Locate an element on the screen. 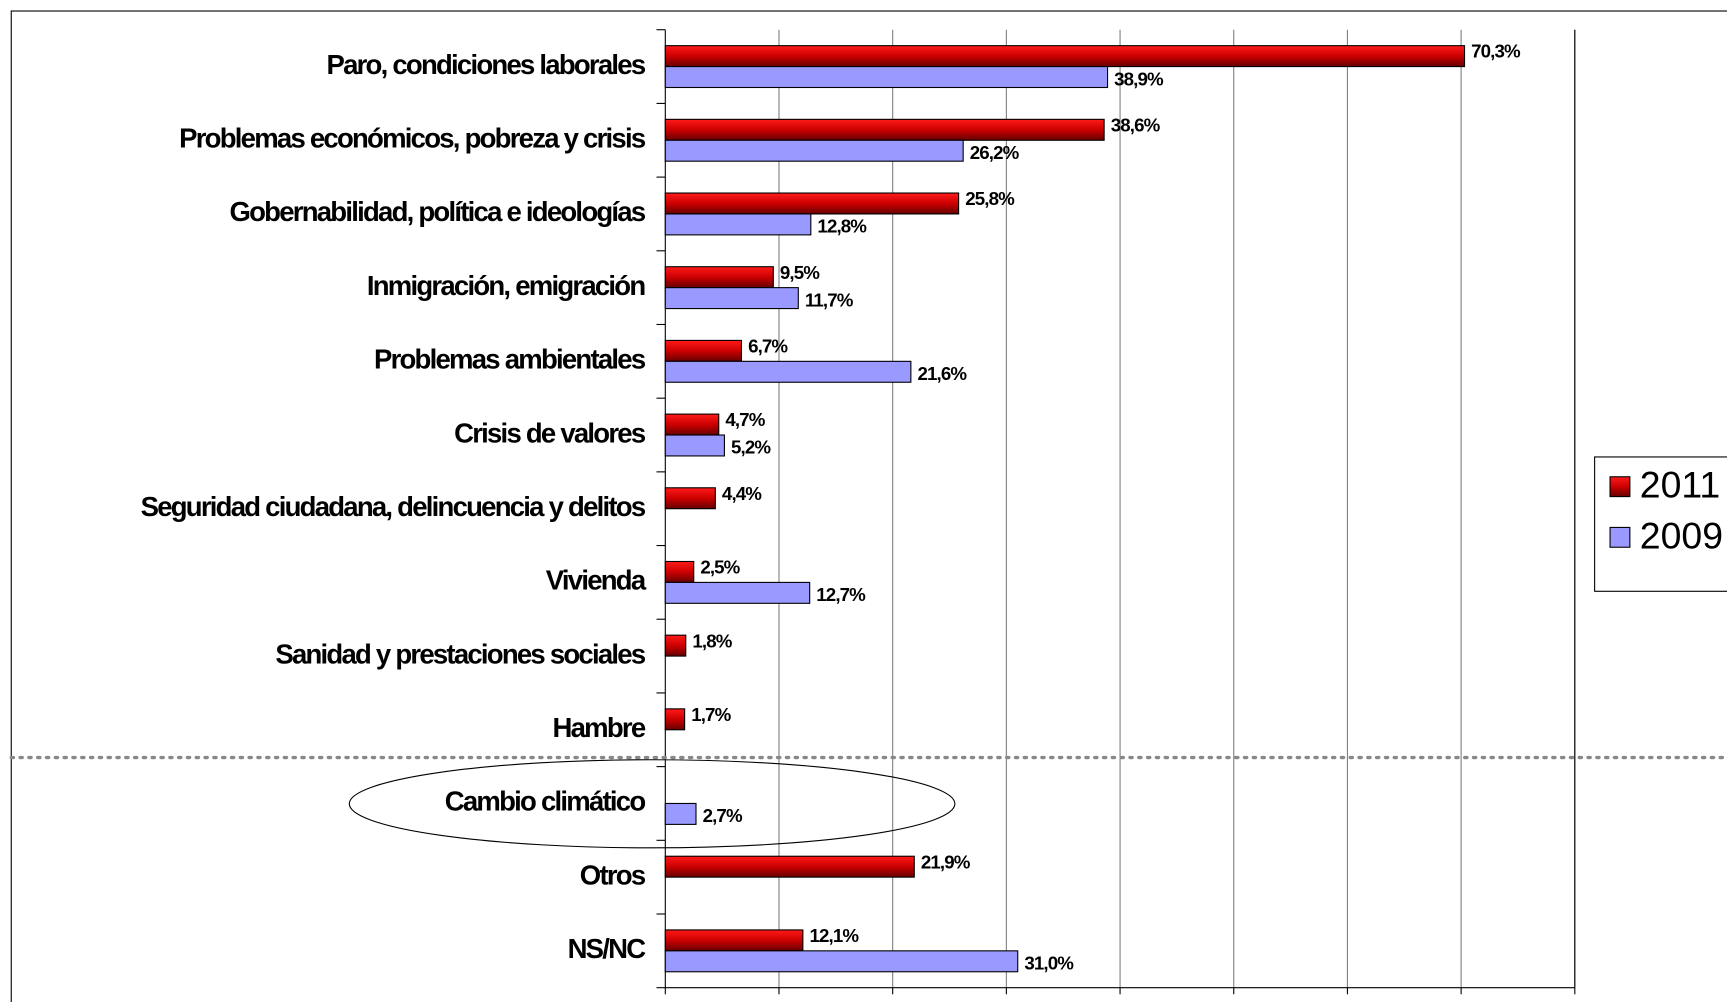 The image size is (1727, 1002). value-label: 70,3% is located at coordinates (1496, 51).